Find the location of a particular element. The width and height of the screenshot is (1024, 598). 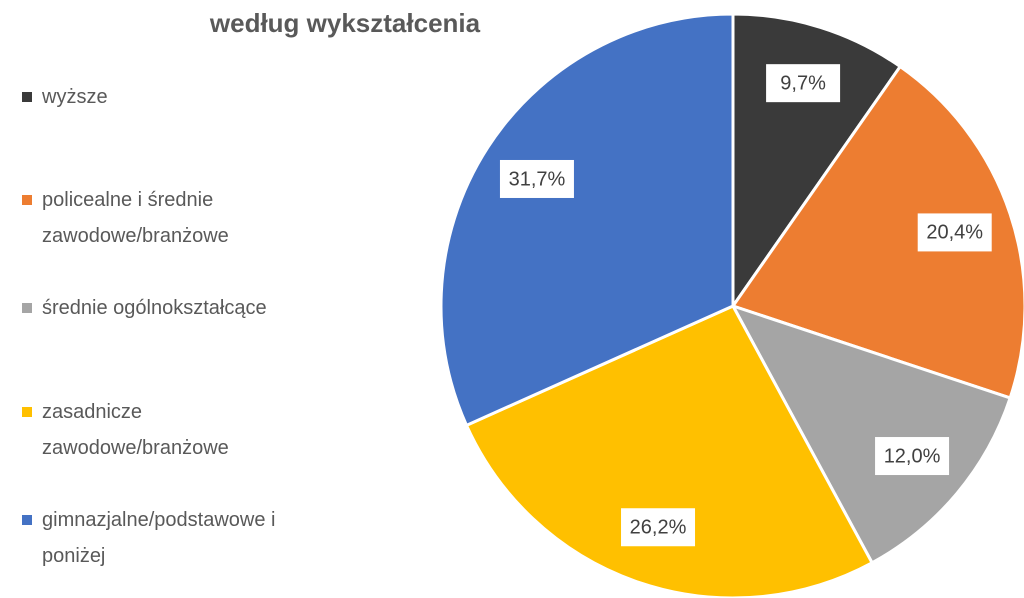

data-label: 26,2% is located at coordinates (658, 528).